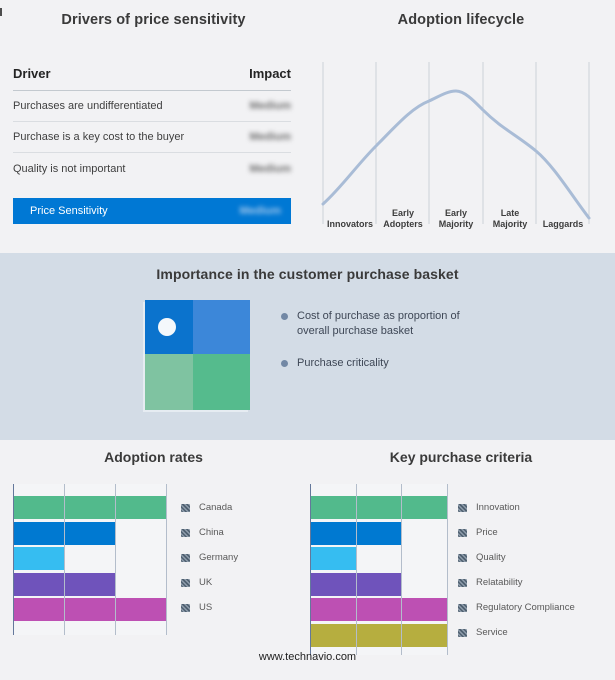 The width and height of the screenshot is (615, 680). I want to click on bar-uk, so click(65, 584).